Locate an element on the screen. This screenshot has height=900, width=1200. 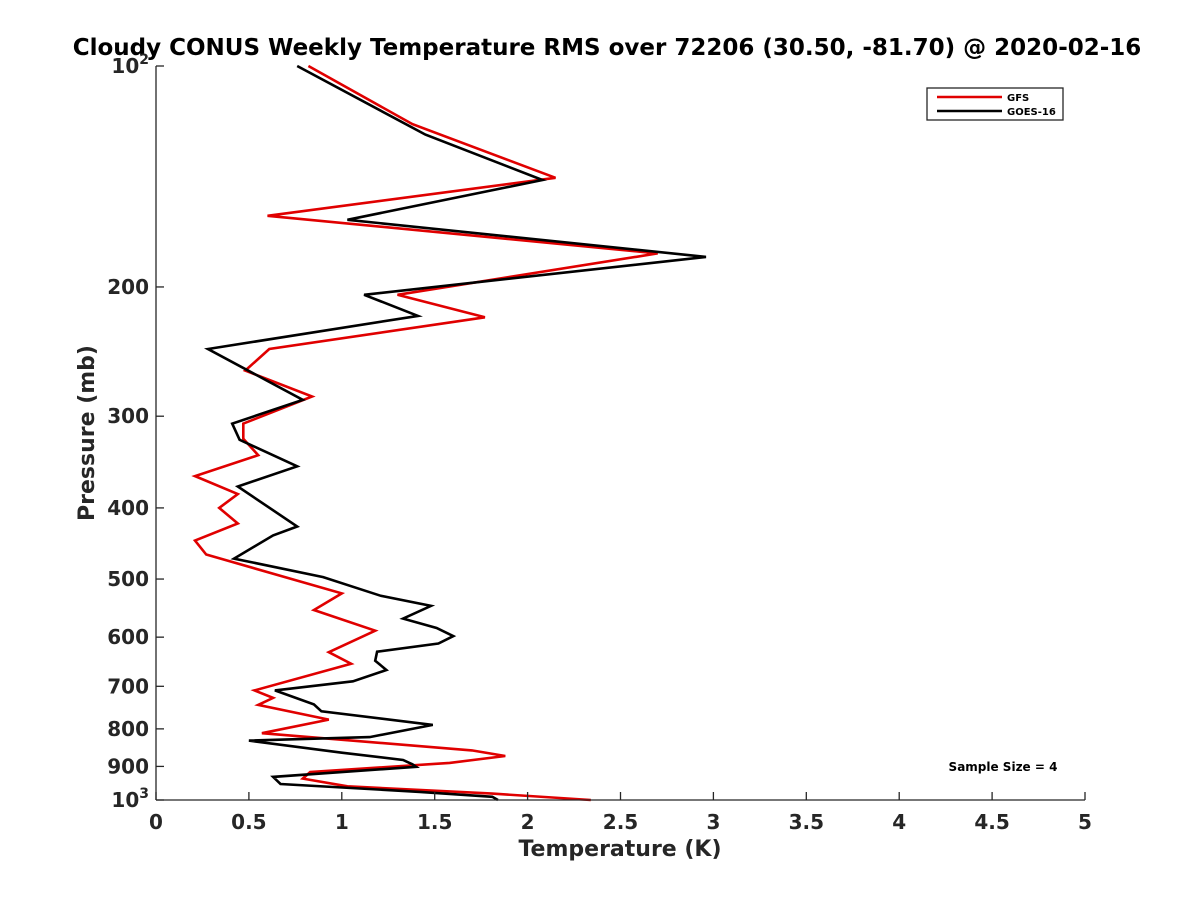
x-tick-label: 2 is located at coordinates (528, 822).